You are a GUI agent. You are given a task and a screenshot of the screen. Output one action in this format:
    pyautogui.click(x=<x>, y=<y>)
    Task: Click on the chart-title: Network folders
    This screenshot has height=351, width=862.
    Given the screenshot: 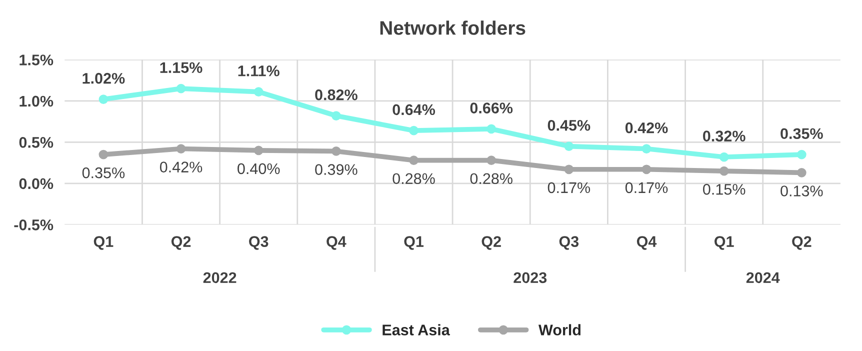 What is the action you would take?
    pyautogui.click(x=453, y=27)
    